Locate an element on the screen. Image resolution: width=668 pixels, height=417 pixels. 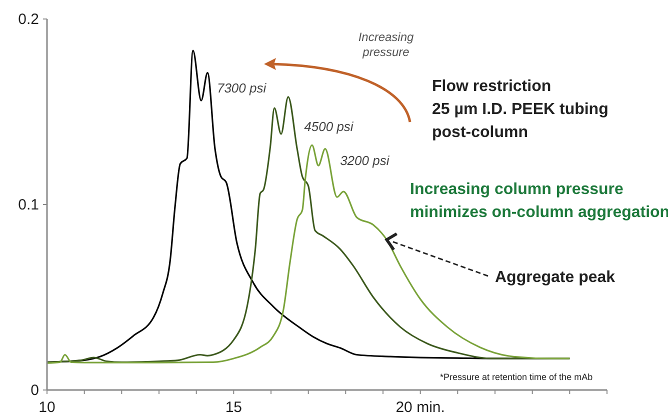
series-label: 4500 psi is located at coordinates (329, 126).